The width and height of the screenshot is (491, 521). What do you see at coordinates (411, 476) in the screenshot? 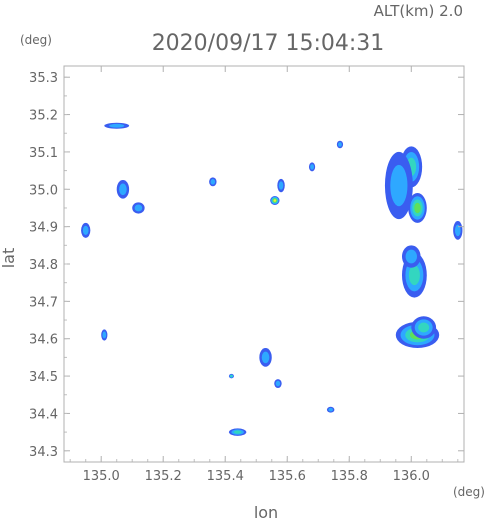
I see `x-tick-label: 136.0` at bounding box center [411, 476].